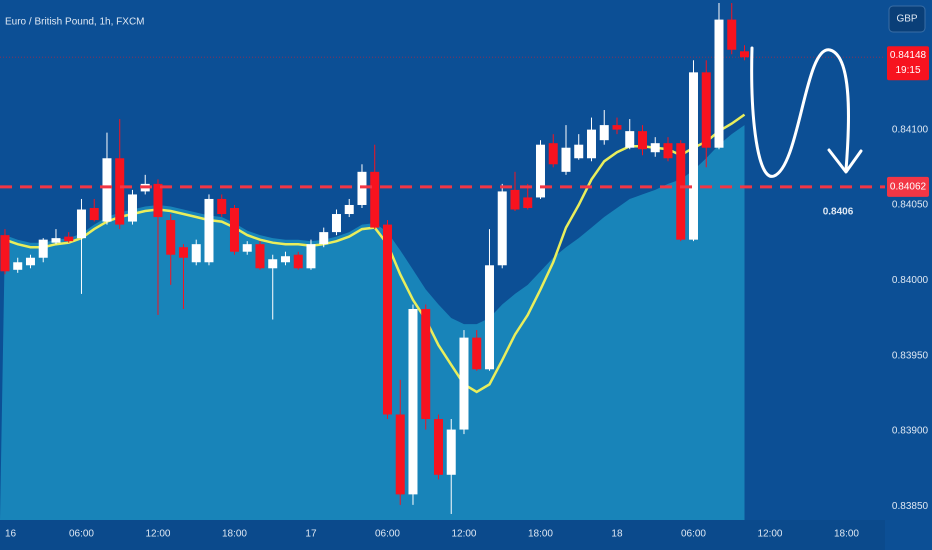 Image resolution: width=932 pixels, height=550 pixels. What do you see at coordinates (910, 129) in the screenshot?
I see `y-tick-label: 0.84100` at bounding box center [910, 129].